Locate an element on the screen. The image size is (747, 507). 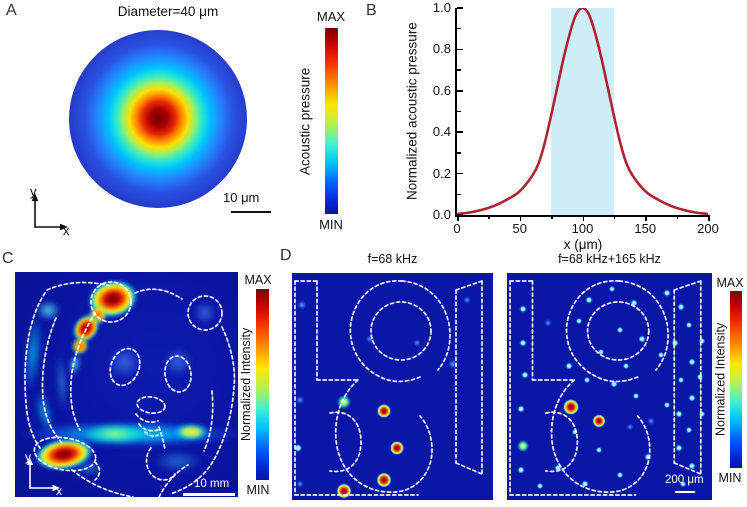
colorbar-d-label: Normalized Intensity is located at coordinates (720, 379).